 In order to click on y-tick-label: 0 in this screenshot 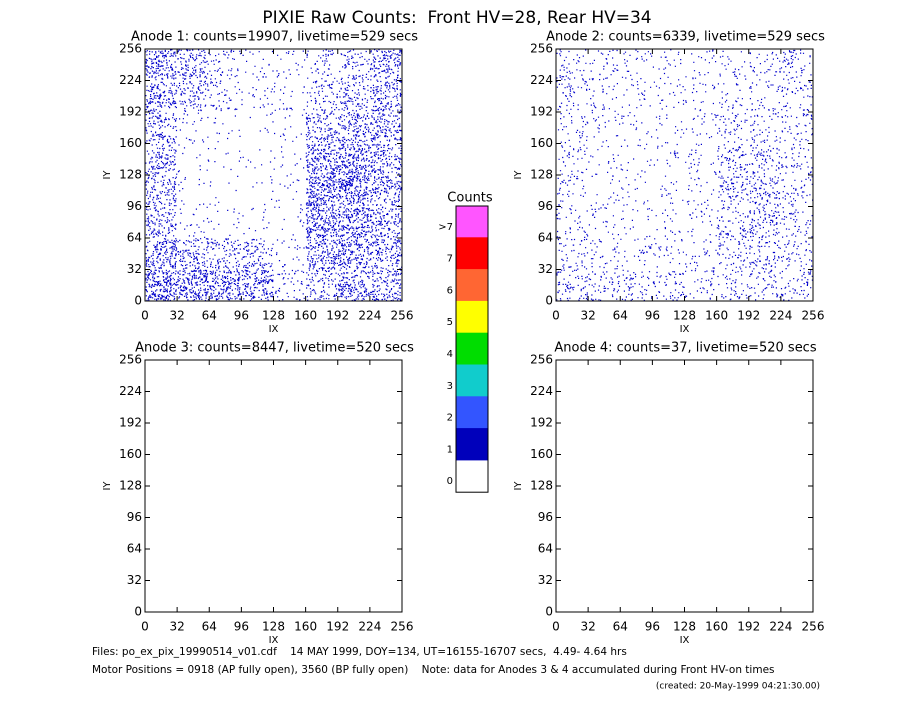, I will do `click(138, 612)`.